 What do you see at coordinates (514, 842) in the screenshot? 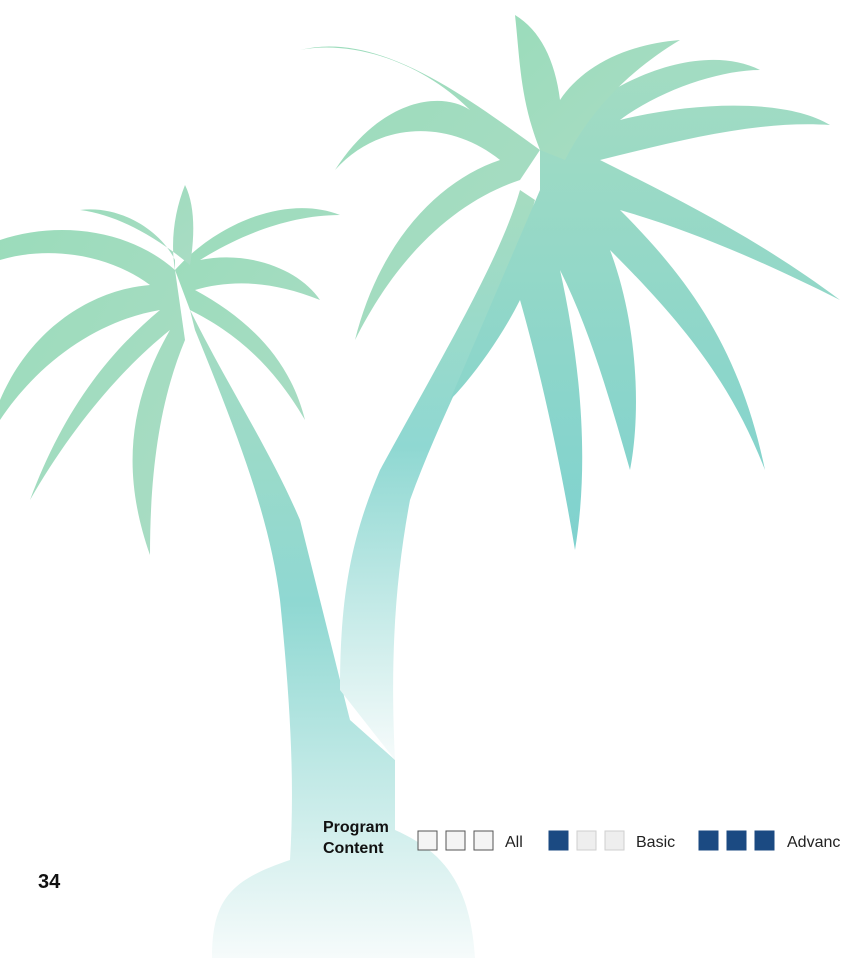
I see `legend-item-label: All` at bounding box center [514, 842].